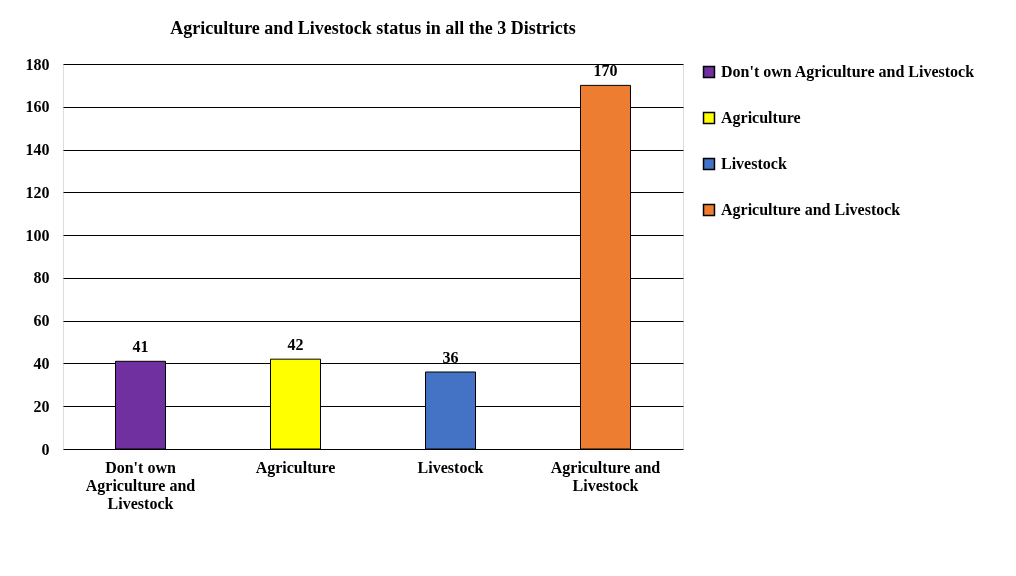  Describe the element at coordinates (41, 363) in the screenshot. I see `y-tick-label: 40` at that location.